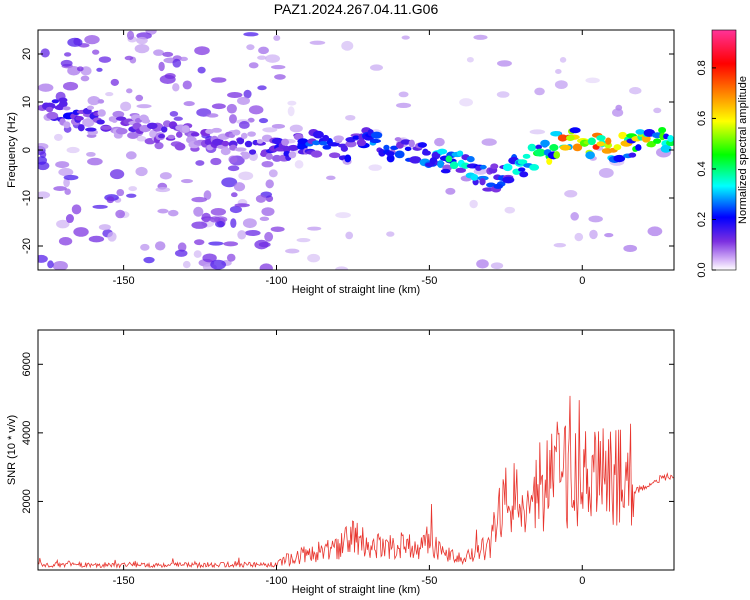 The image size is (750, 600). Describe the element at coordinates (724, 150) in the screenshot. I see `colorbar-gradient` at that location.